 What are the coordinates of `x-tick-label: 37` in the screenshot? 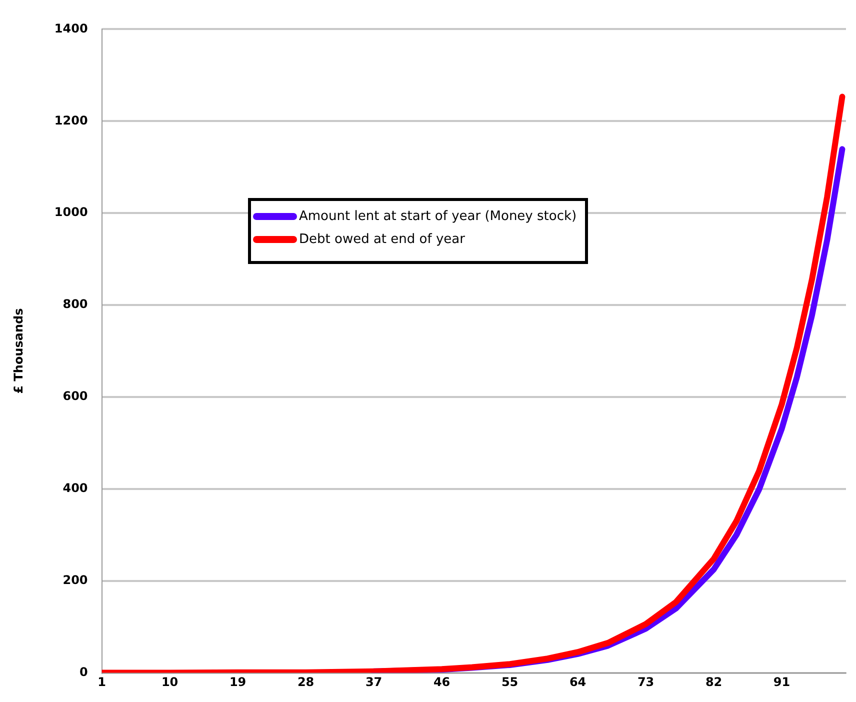 It's located at (373, 682).